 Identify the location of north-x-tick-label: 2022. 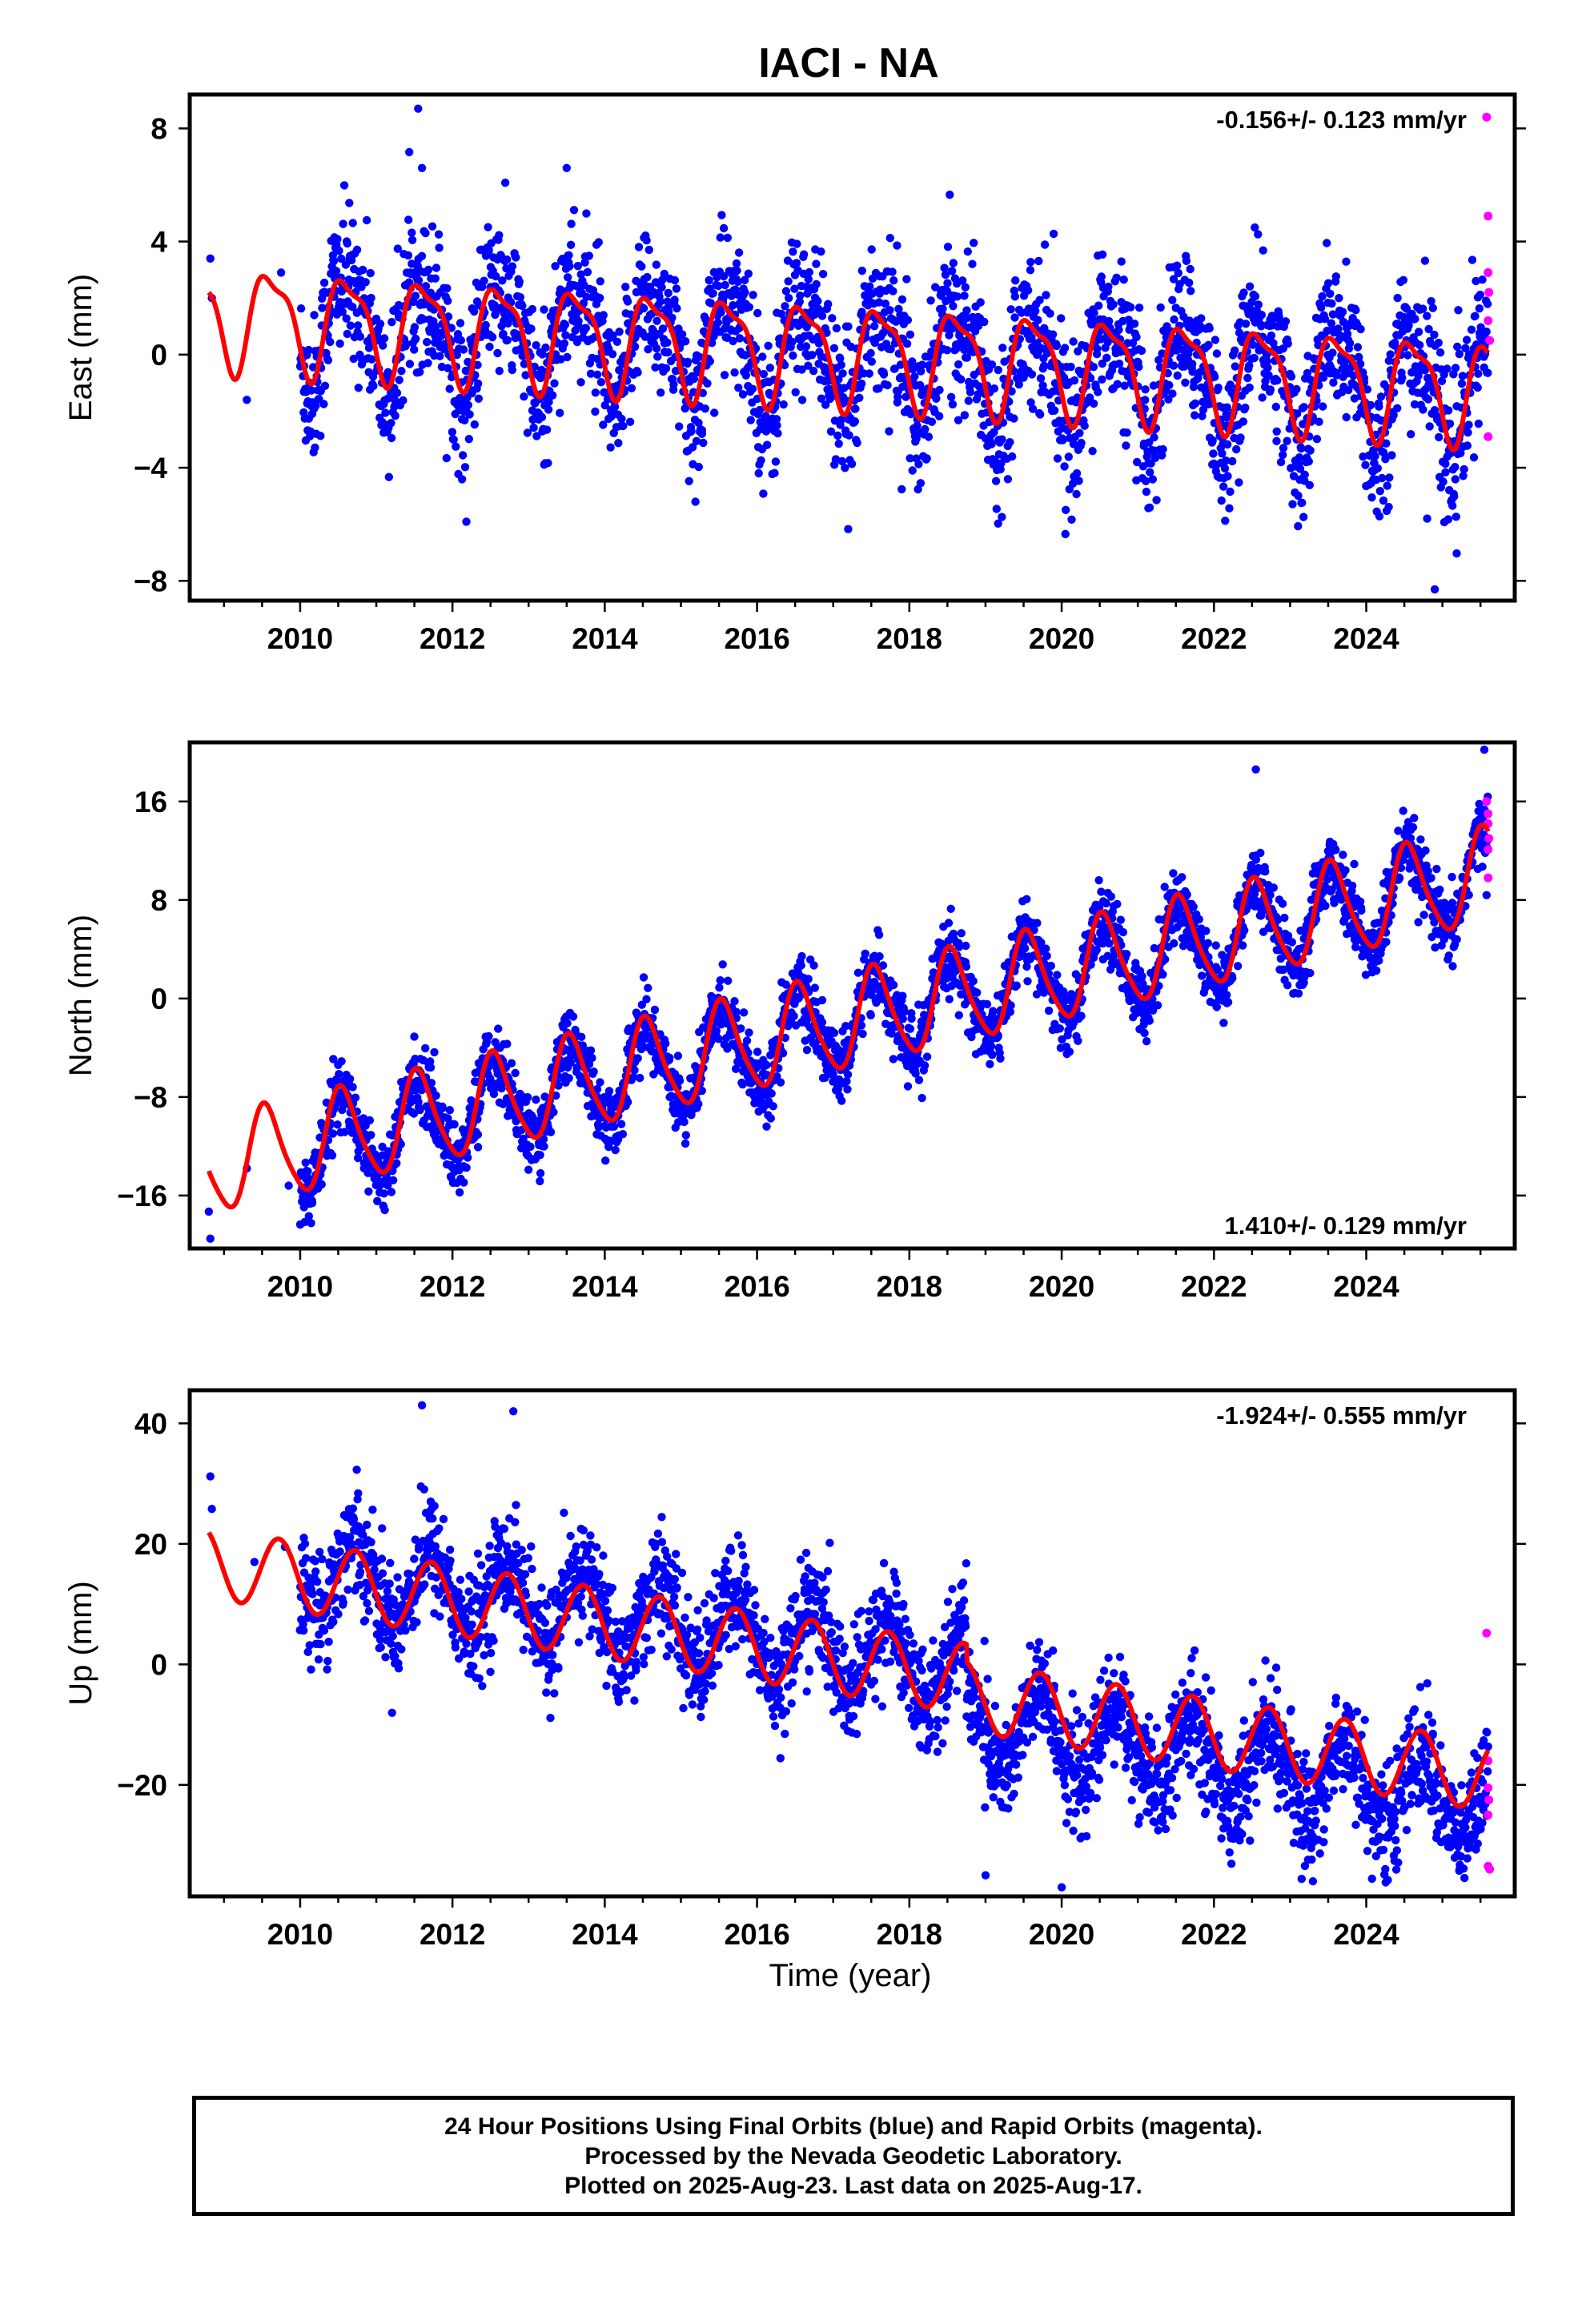
(1214, 1286).